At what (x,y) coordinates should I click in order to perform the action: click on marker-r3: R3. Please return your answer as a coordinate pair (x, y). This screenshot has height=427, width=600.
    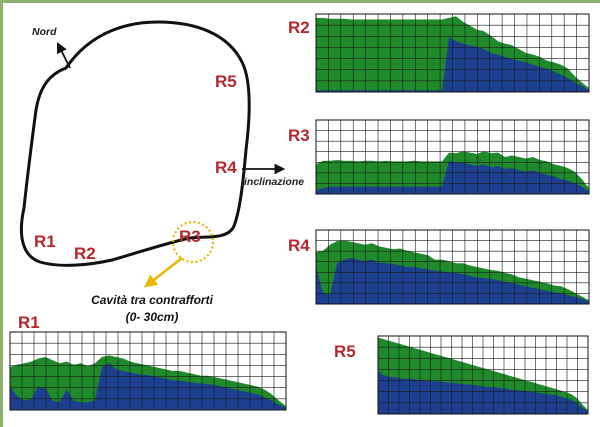
    Looking at the image, I should click on (190, 236).